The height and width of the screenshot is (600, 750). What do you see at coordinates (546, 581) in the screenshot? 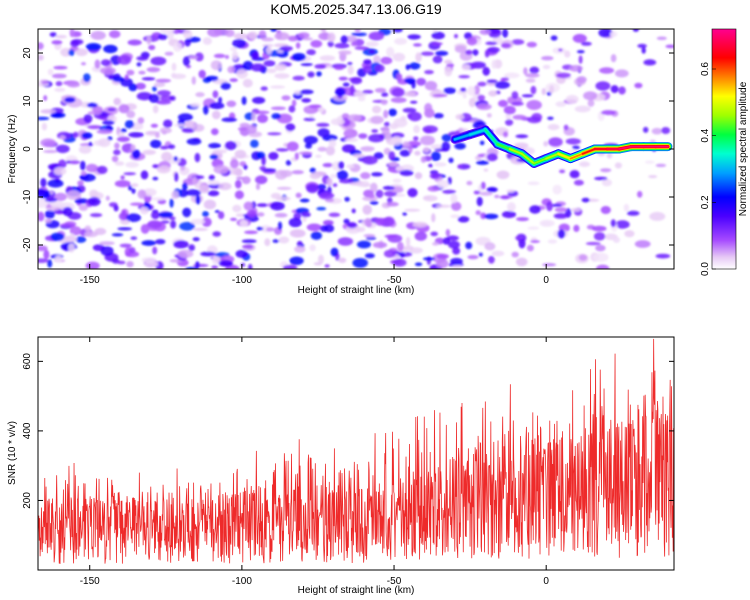
I see `x-tick-label: 0` at bounding box center [546, 581].